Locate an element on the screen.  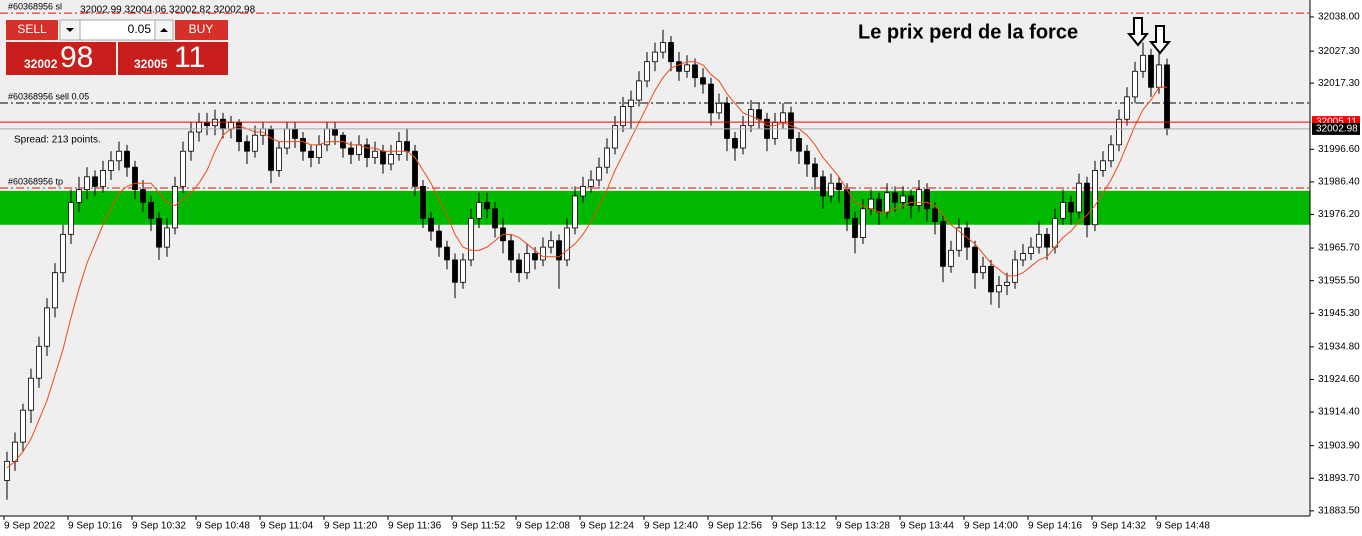
spread-label: Spread: 213 points. is located at coordinates (57, 140).